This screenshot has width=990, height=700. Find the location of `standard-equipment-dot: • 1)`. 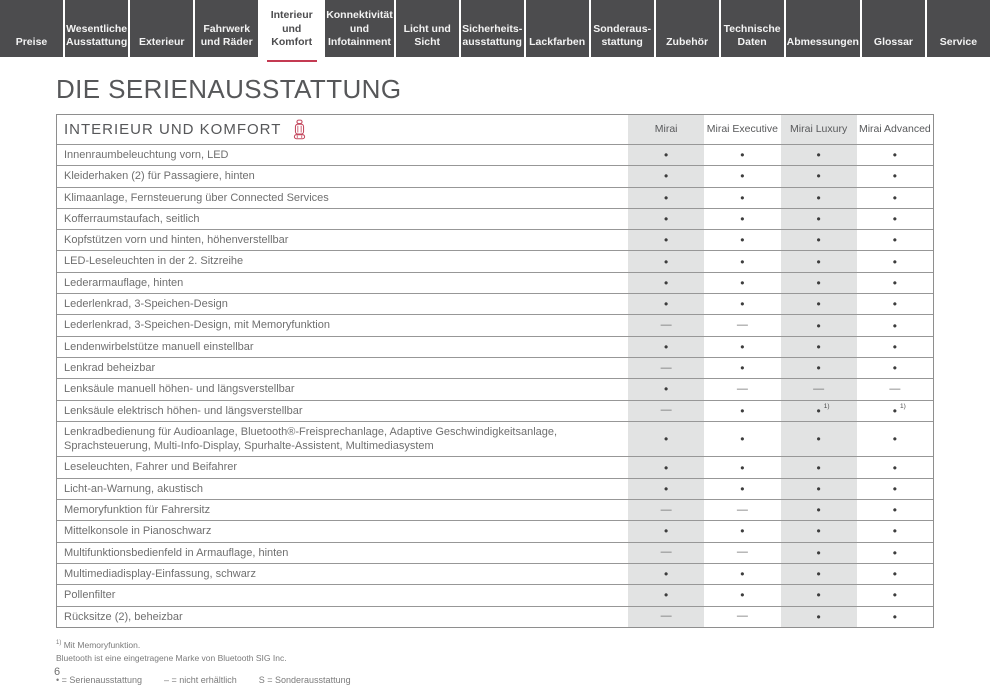

standard-equipment-dot: • 1) is located at coordinates (899, 410).